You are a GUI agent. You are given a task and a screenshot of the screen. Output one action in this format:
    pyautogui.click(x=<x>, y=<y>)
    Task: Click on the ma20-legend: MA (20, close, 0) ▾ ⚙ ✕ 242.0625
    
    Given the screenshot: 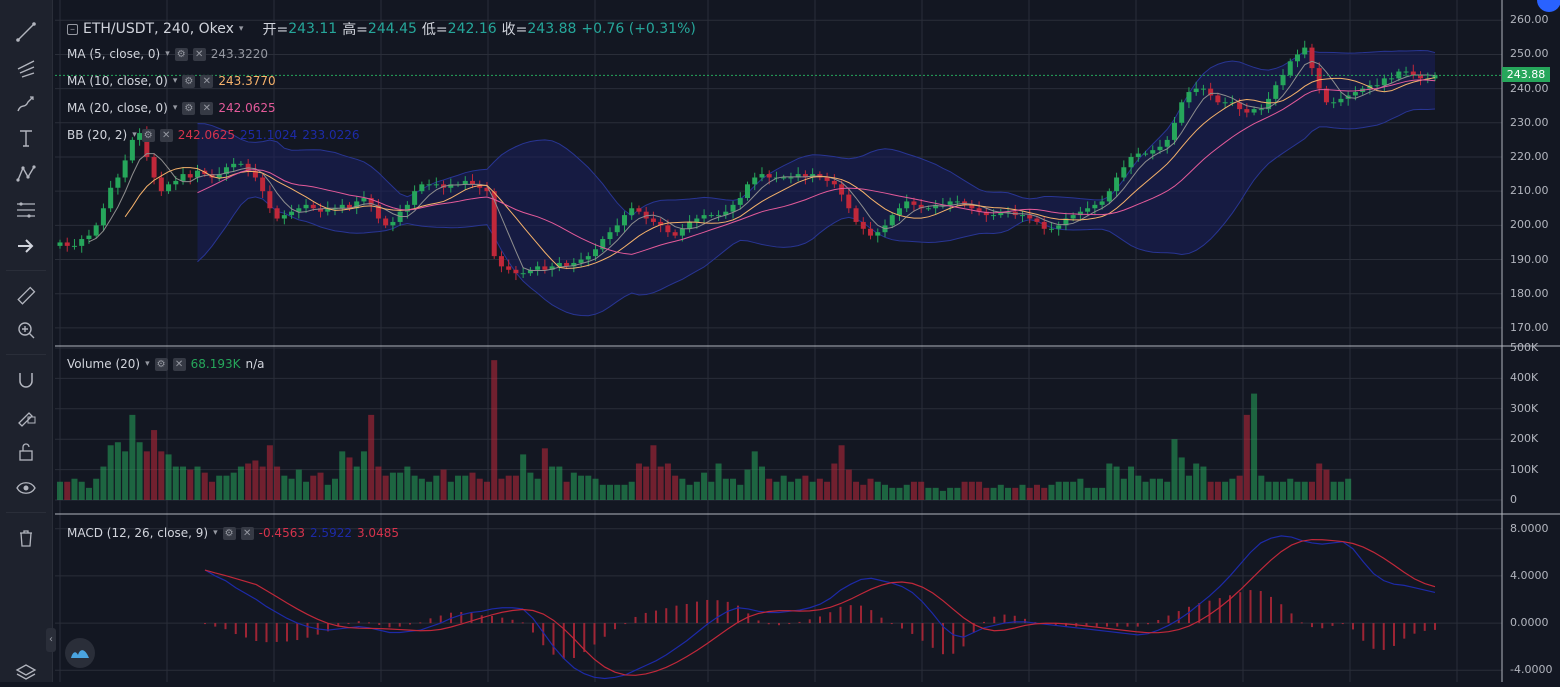 What is the action you would take?
    pyautogui.click(x=171, y=108)
    